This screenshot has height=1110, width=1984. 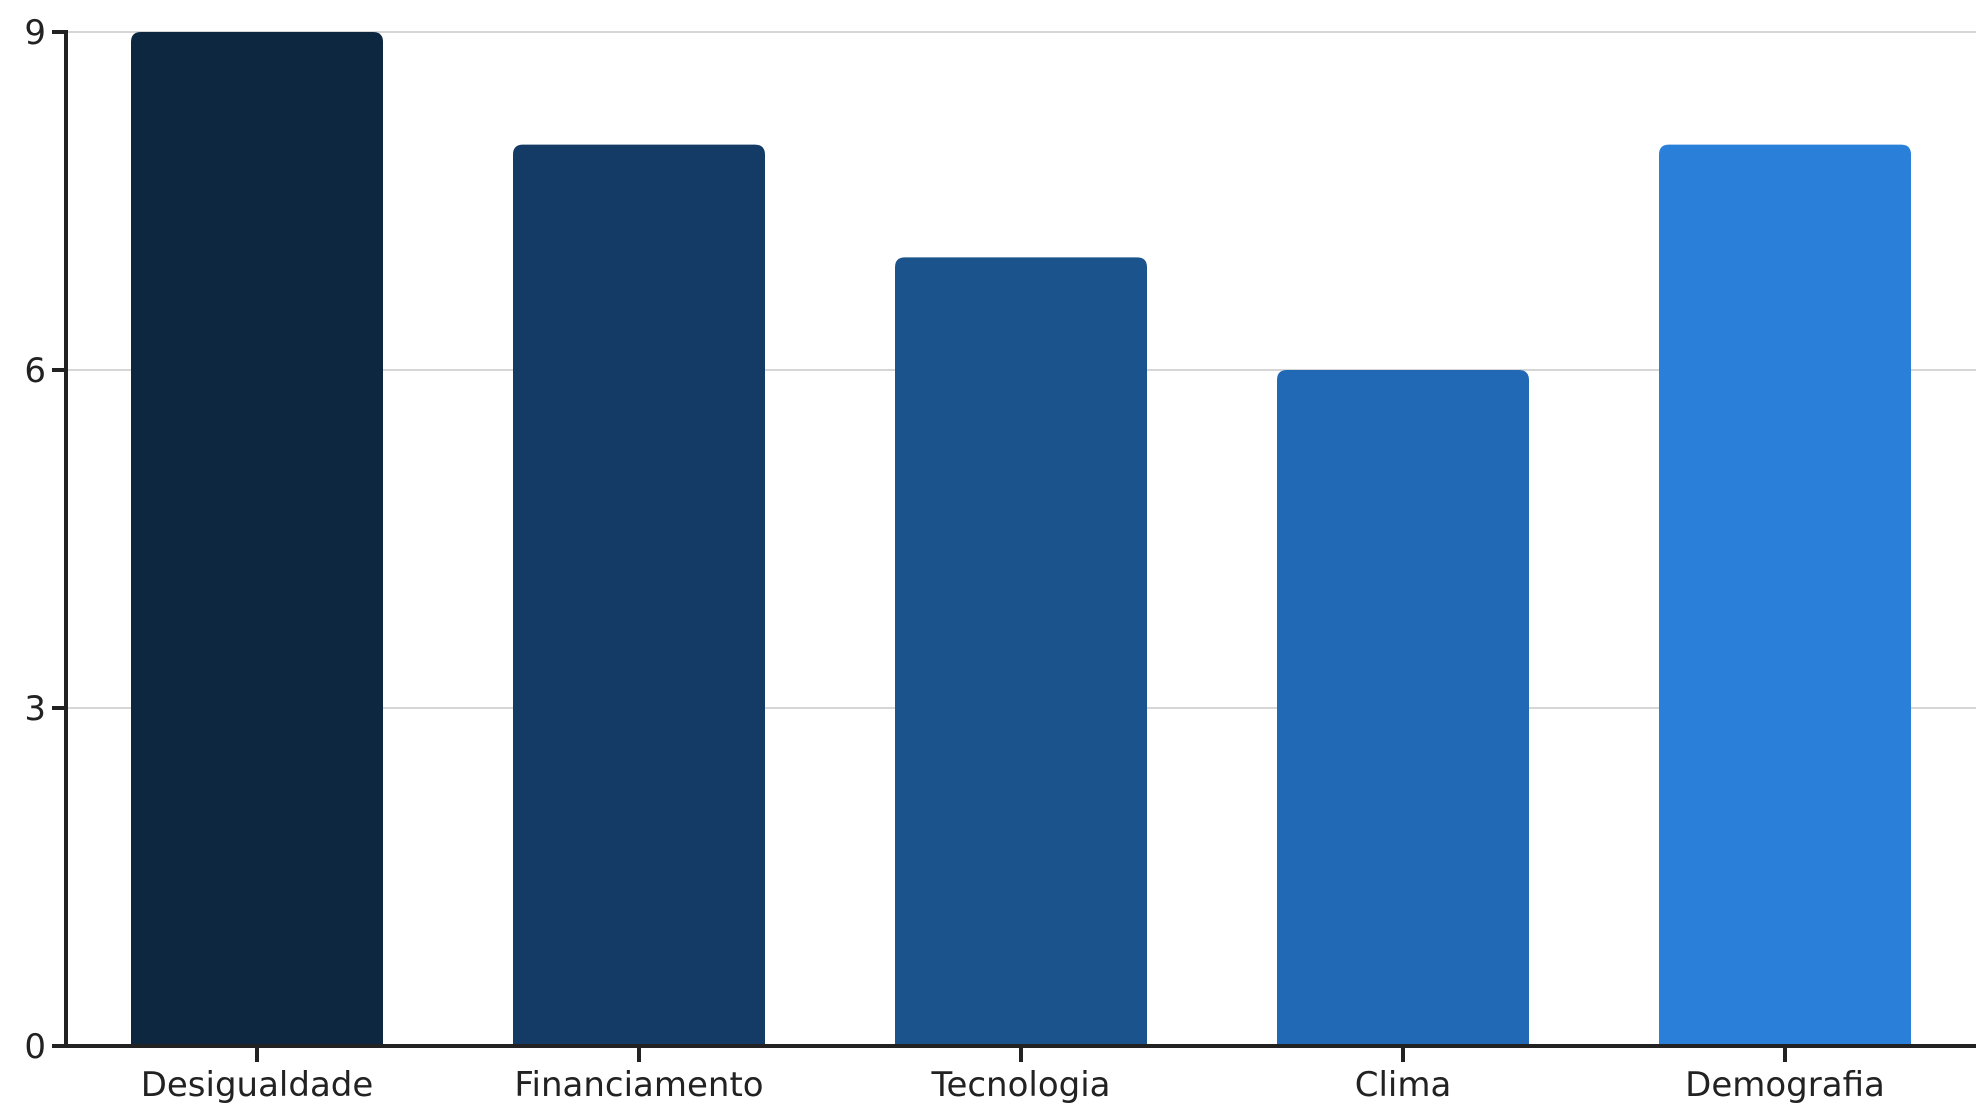 I want to click on x-tick-label: Tecnologia, so click(x=1020, y=1085).